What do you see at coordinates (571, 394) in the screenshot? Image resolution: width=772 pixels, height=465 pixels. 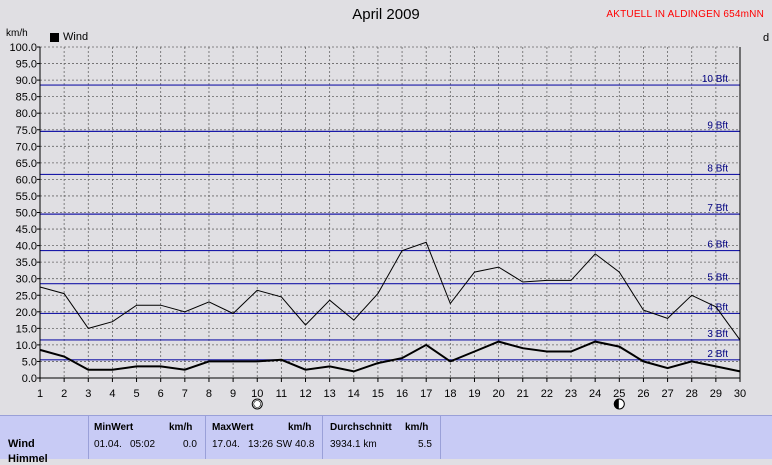 I see `x-tick-label: 23` at bounding box center [571, 394].